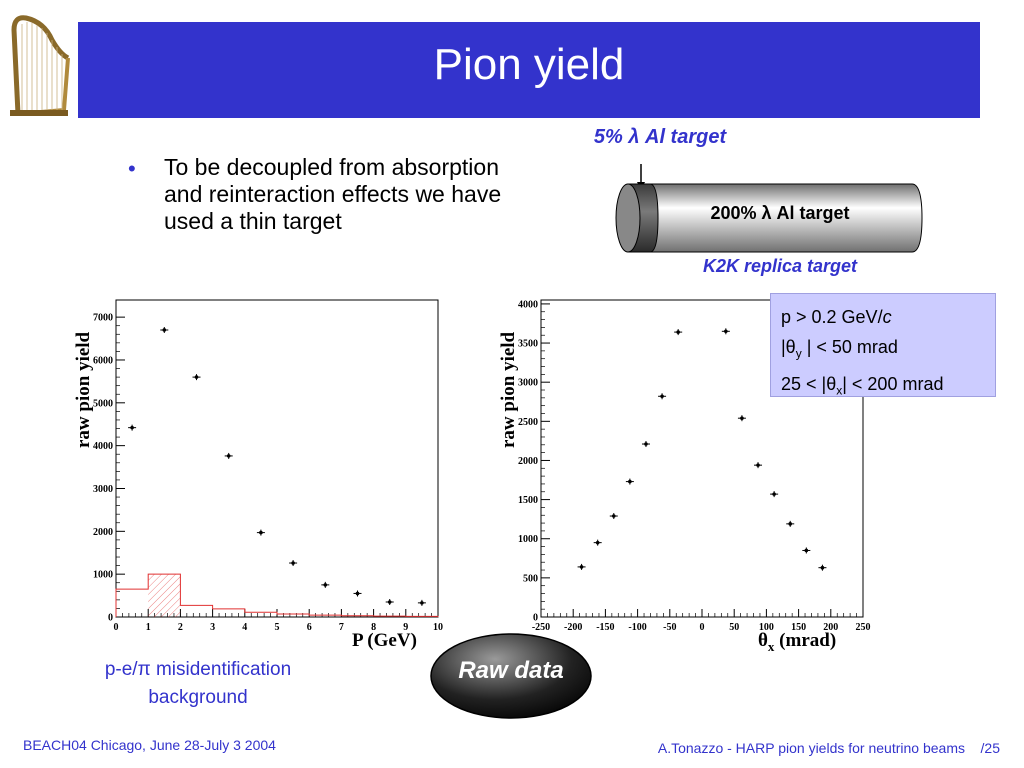 The image size is (1024, 768). I want to click on left-y-tick-label: 0, so click(110, 618).